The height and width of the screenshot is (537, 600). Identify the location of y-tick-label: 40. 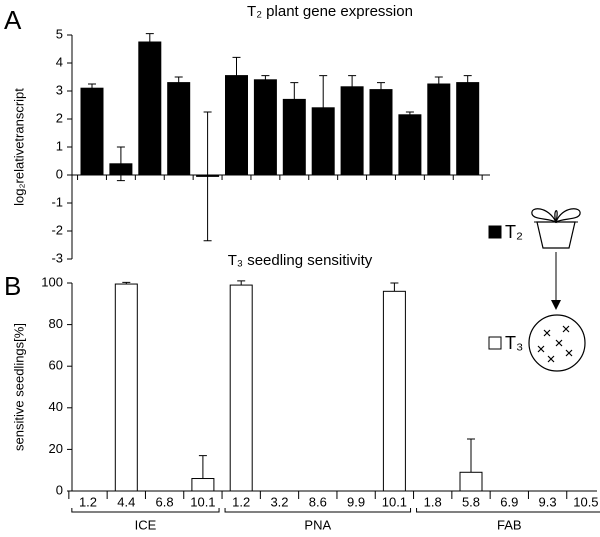
(56, 406).